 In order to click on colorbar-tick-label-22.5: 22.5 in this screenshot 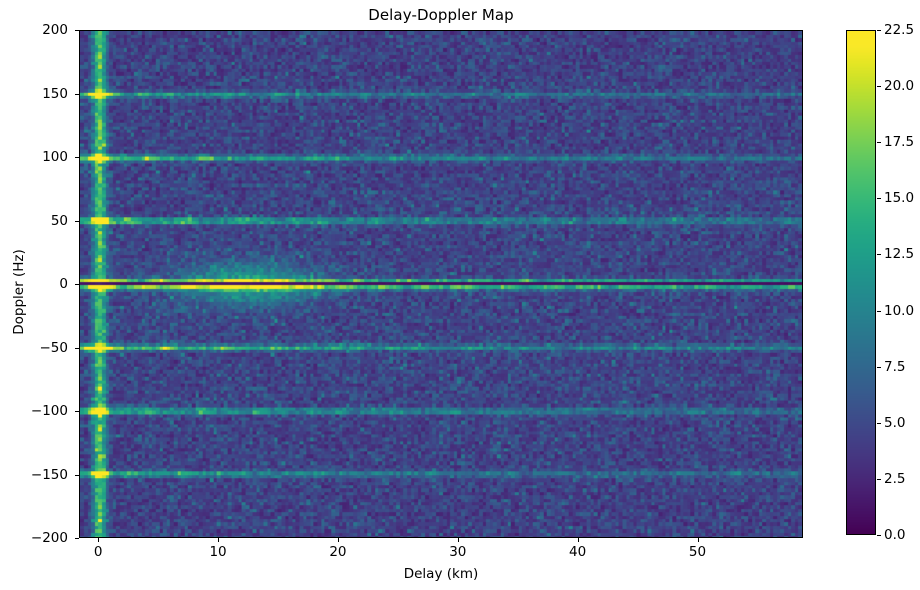, I will do `click(899, 30)`.